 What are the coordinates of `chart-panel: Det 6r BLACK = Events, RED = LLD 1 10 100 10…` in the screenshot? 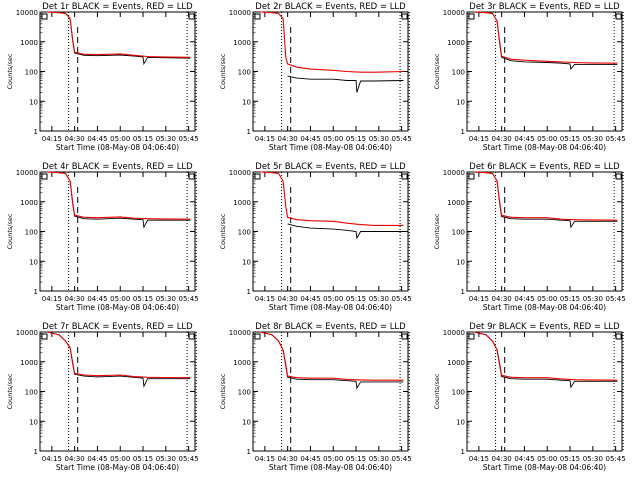 It's located at (529, 237).